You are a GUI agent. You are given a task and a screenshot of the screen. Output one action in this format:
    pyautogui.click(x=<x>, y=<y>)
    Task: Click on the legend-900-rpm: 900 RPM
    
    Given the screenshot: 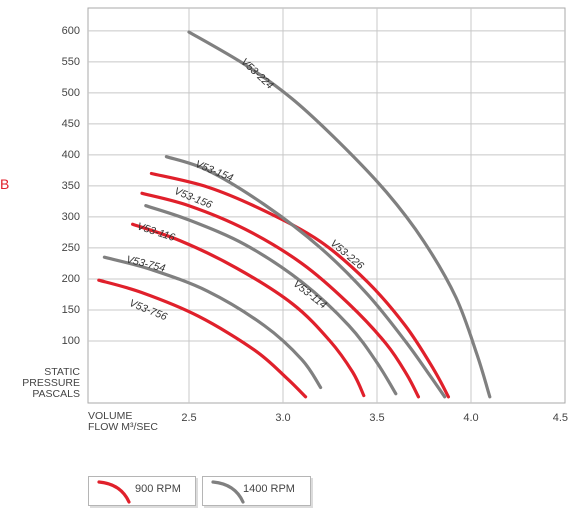 What is the action you would take?
    pyautogui.click(x=142, y=491)
    